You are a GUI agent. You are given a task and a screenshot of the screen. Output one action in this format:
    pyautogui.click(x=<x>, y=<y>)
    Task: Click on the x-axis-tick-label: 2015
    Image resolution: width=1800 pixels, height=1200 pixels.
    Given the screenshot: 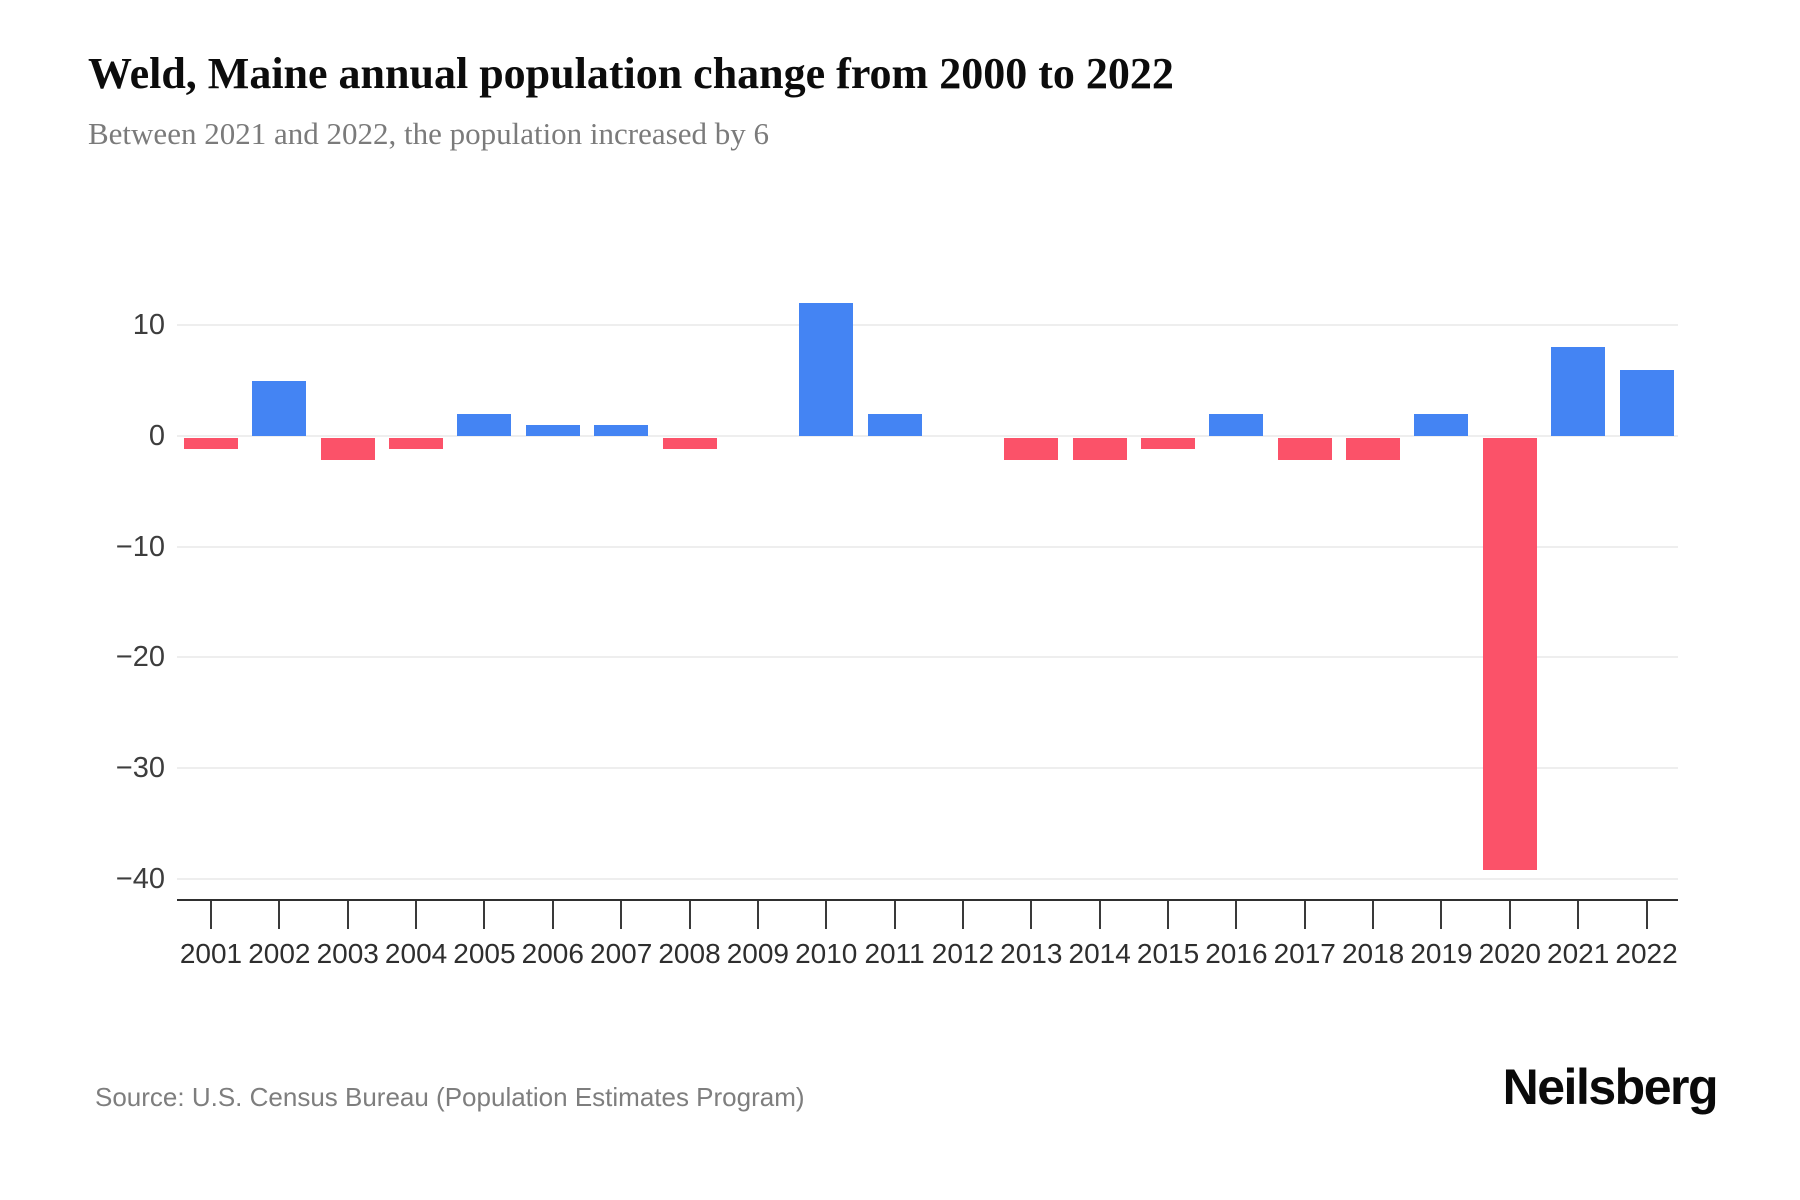 What is the action you would take?
    pyautogui.click(x=1168, y=953)
    